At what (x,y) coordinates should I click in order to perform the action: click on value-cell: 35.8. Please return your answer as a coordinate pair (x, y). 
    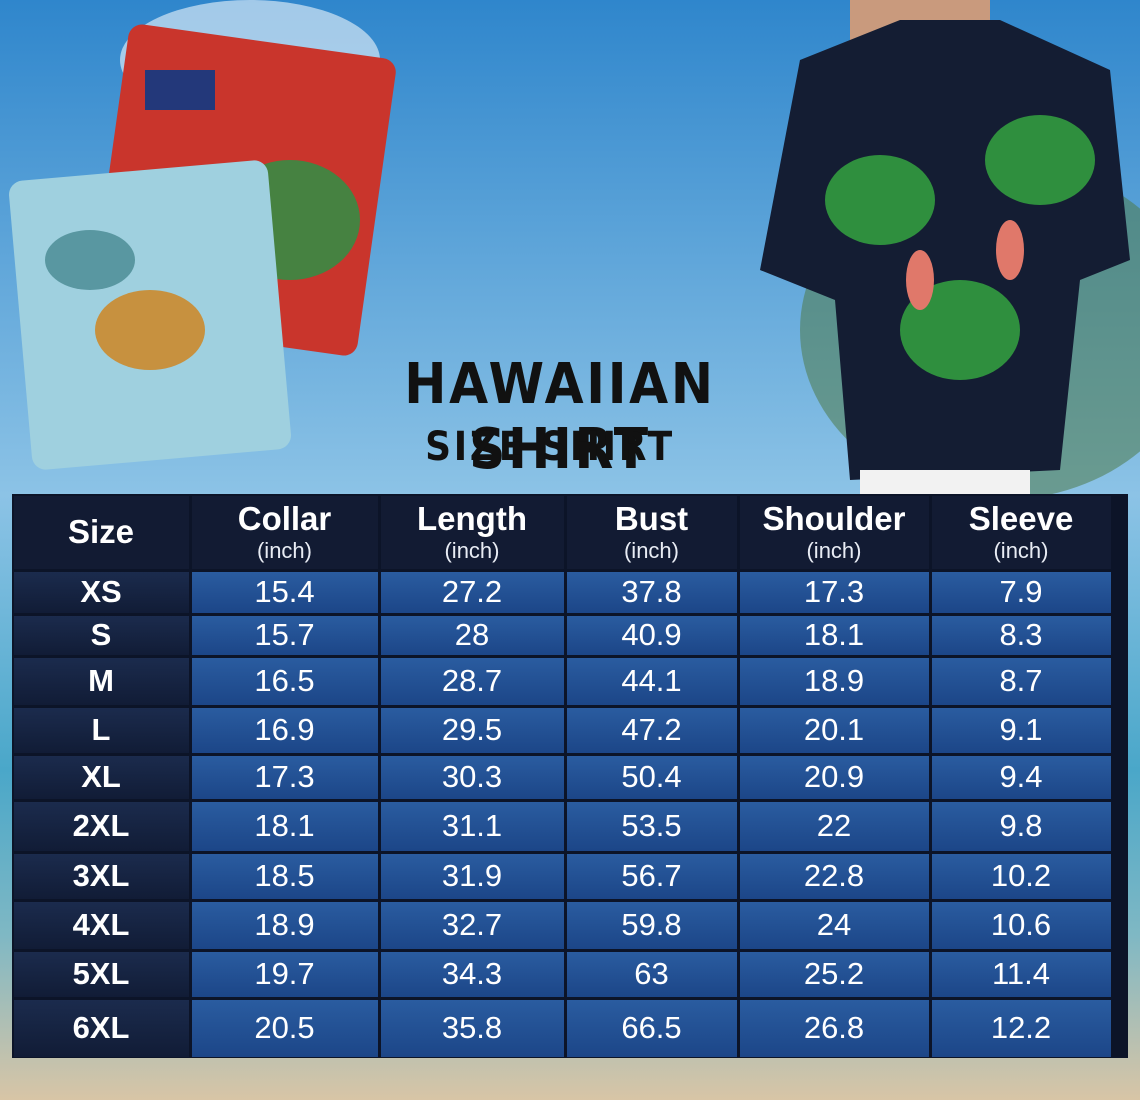
    Looking at the image, I should click on (472, 1028).